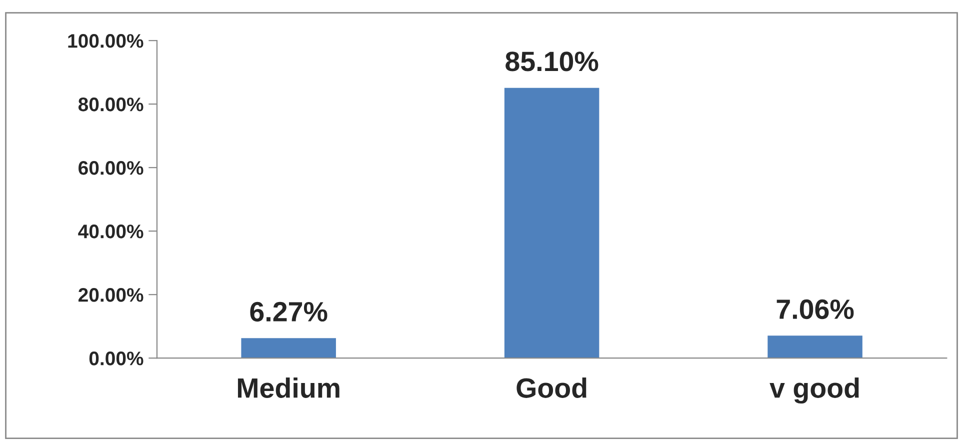 Image resolution: width=963 pixels, height=441 pixels. What do you see at coordinates (551, 388) in the screenshot?
I see `x-tick-label: Good` at bounding box center [551, 388].